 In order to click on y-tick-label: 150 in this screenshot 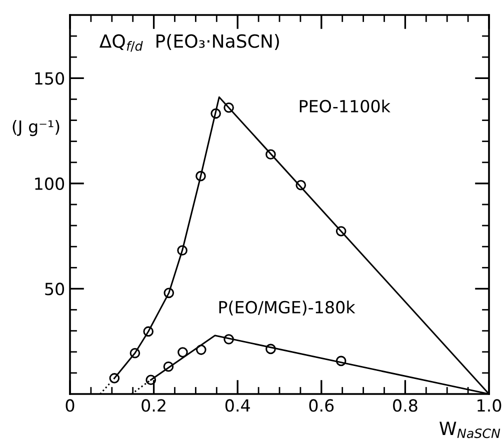, I will do `click(49, 78)`.